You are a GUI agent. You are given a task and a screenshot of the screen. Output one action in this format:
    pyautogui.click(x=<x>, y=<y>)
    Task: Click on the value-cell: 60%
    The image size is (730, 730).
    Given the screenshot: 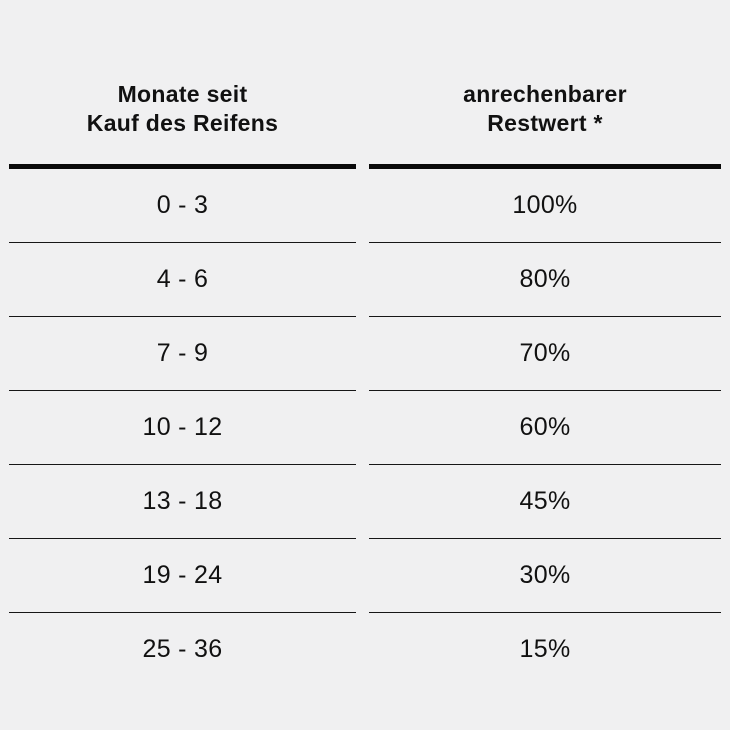 What is the action you would take?
    pyautogui.click(x=545, y=428)
    